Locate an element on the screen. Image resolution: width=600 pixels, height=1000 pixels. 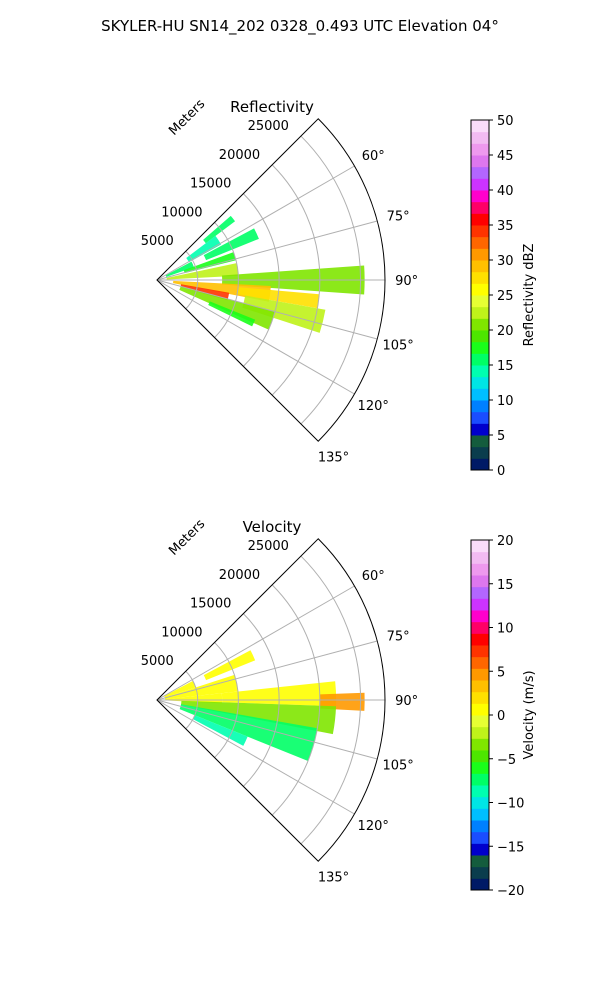
reflectivity-colorbar: 0 5 10 15 20 25 30 35 40 45 50 Reflectivity dBZ is located at coordinates (503, 296).